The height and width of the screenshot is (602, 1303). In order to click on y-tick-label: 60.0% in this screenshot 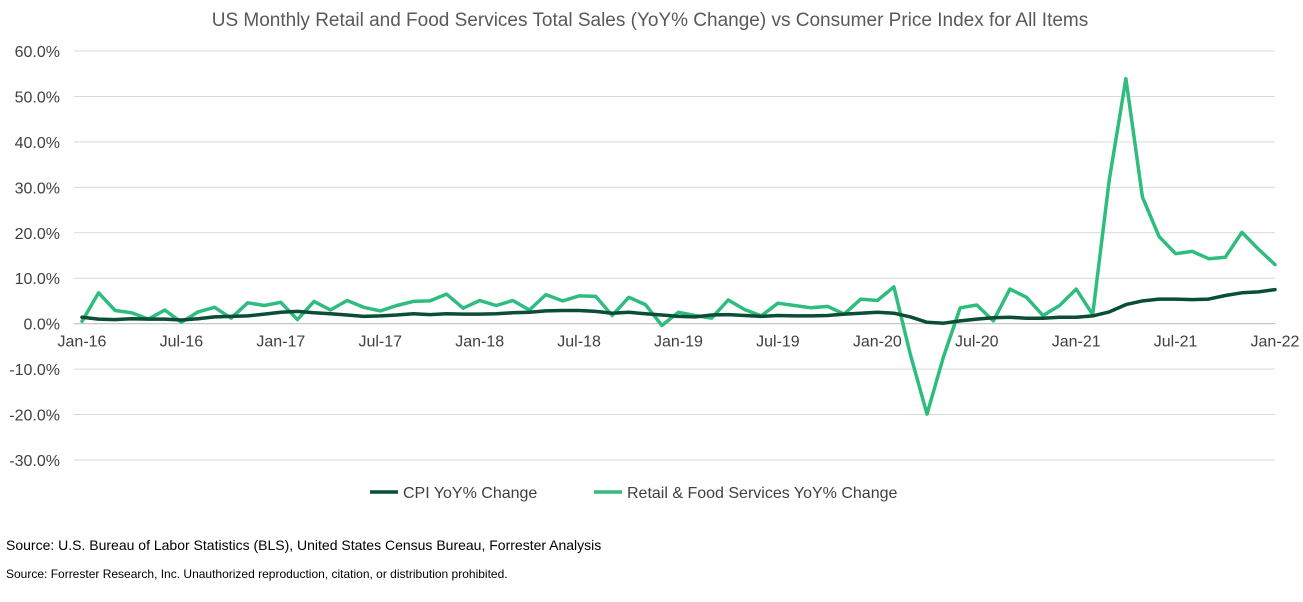, I will do `click(37, 52)`.